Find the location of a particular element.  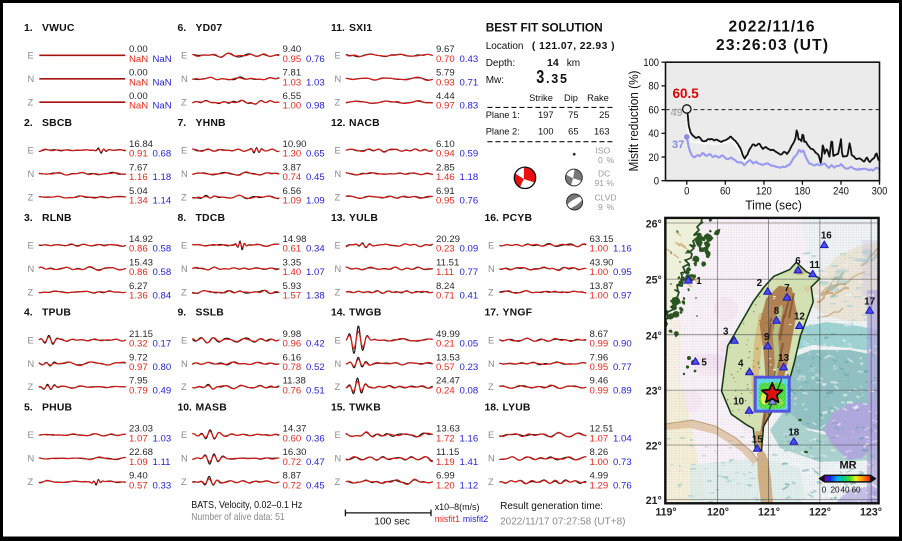

svg-text: 0.24 is located at coordinates (445, 390).